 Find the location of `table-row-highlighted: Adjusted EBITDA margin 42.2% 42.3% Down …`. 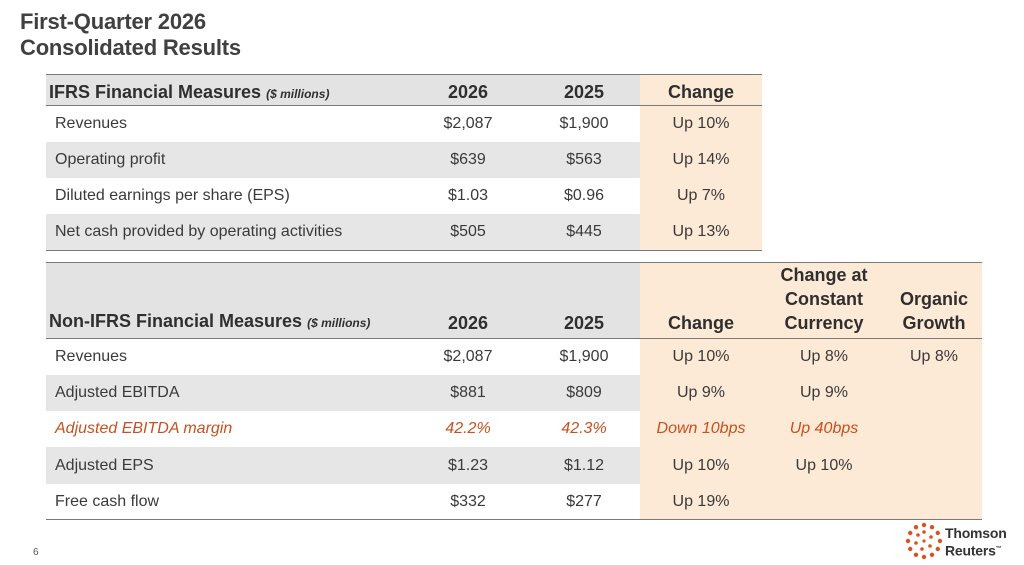

table-row-highlighted: Adjusted EBITDA margin 42.2% 42.3% Down … is located at coordinates (514, 429).